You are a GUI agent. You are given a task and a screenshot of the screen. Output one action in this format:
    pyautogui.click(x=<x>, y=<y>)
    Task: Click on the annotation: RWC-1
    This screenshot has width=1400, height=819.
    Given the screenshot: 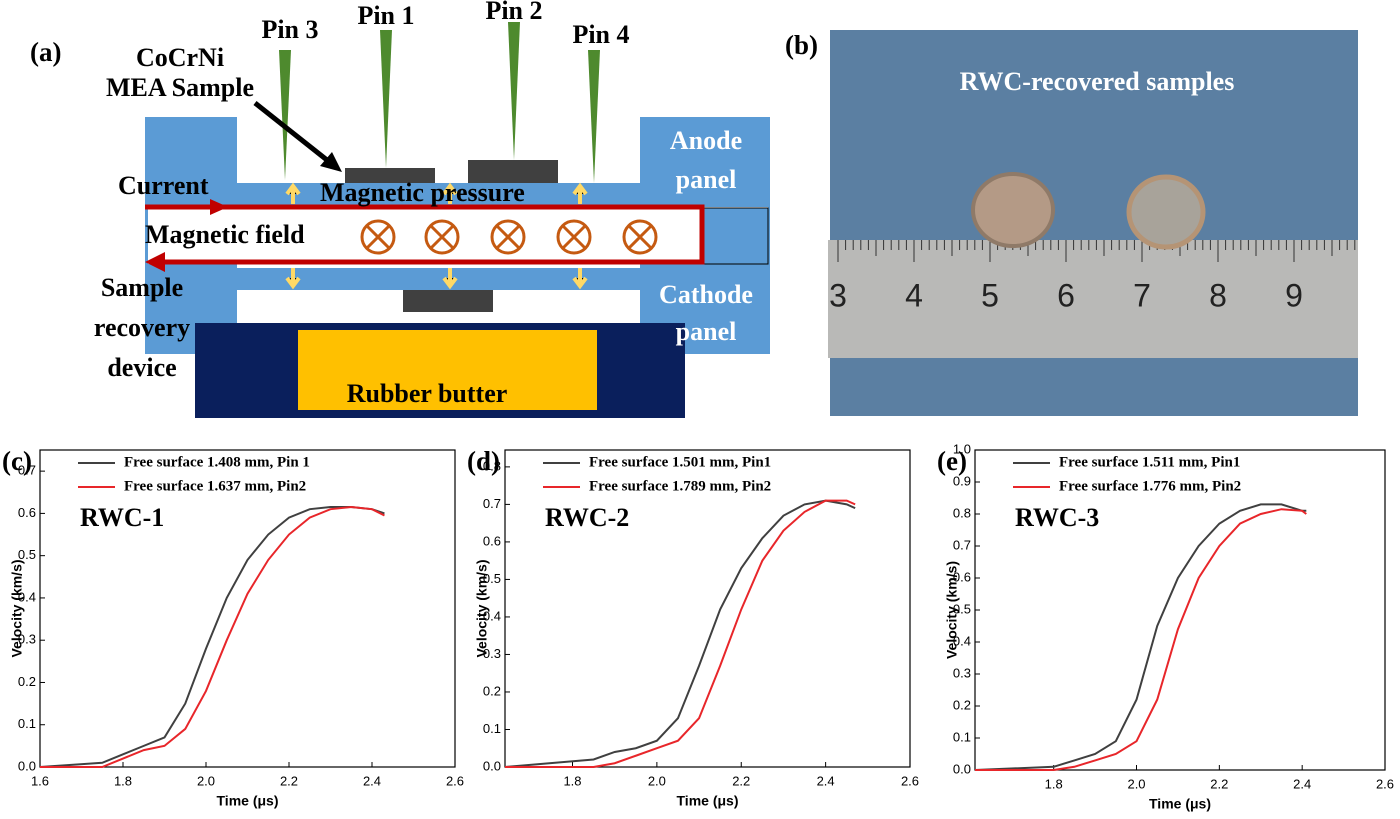 What is the action you would take?
    pyautogui.click(x=122, y=517)
    